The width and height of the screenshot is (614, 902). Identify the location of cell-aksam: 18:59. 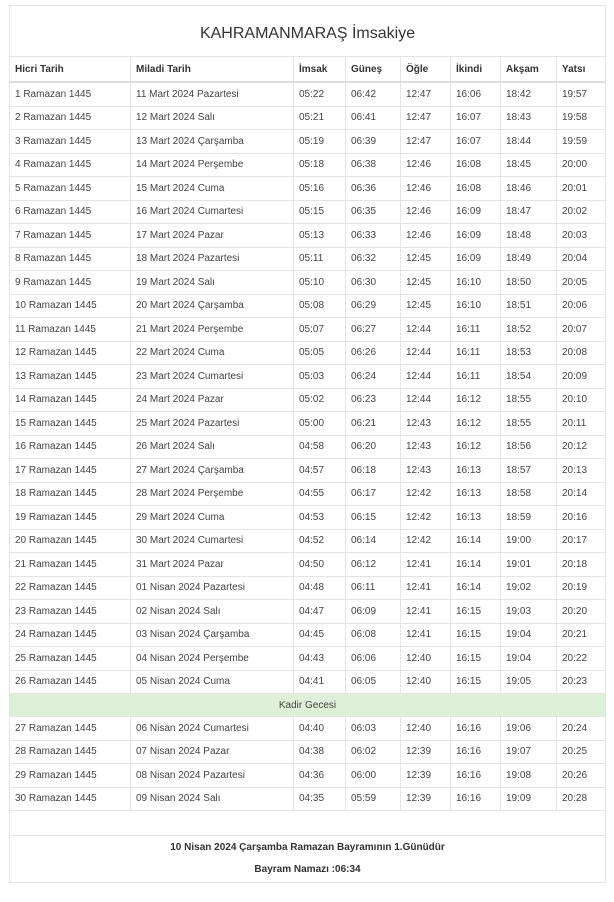
(528, 517).